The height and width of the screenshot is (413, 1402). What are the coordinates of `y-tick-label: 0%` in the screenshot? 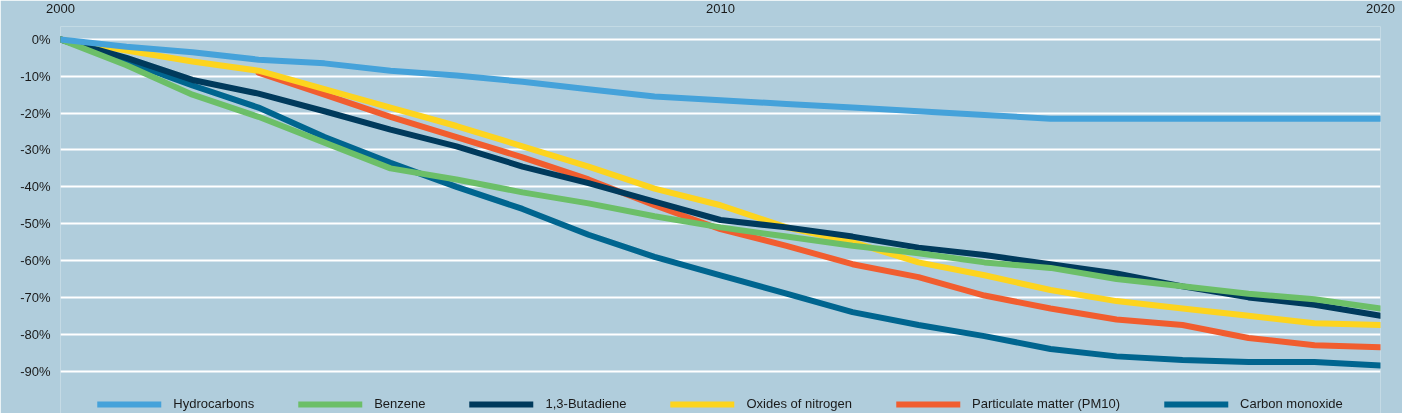 It's located at (41, 39).